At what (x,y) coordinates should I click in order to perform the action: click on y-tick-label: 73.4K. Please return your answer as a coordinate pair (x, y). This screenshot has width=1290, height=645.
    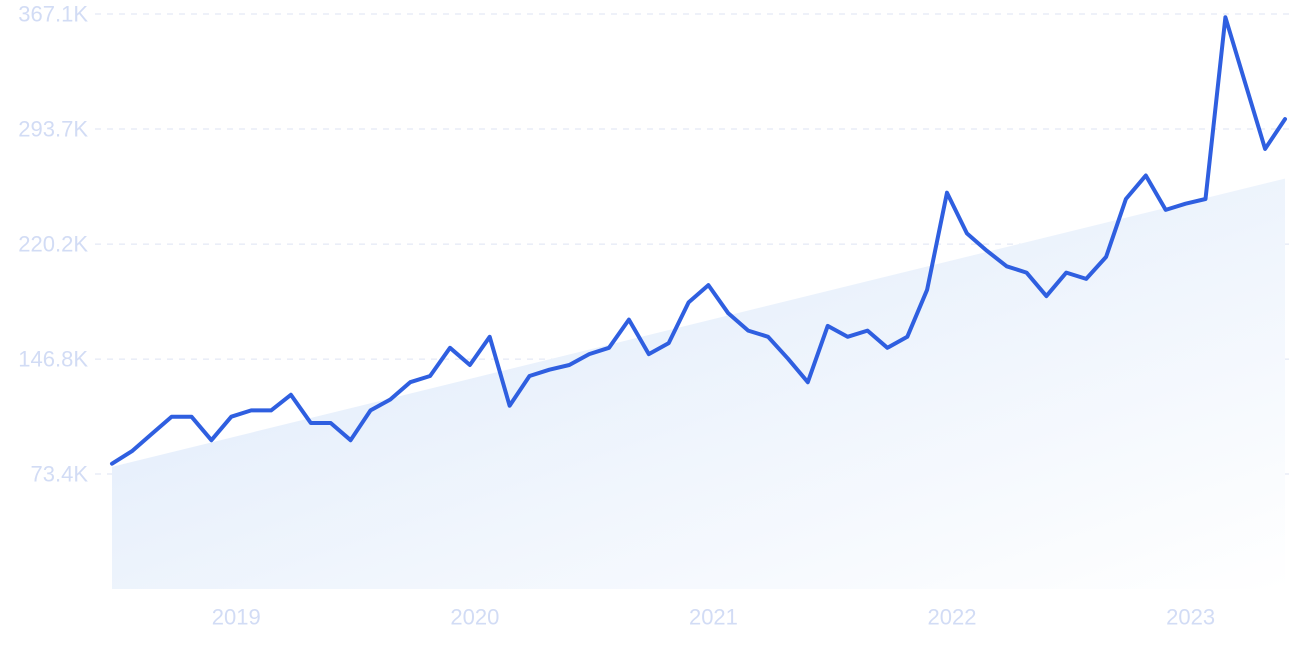
    Looking at the image, I should click on (60, 474).